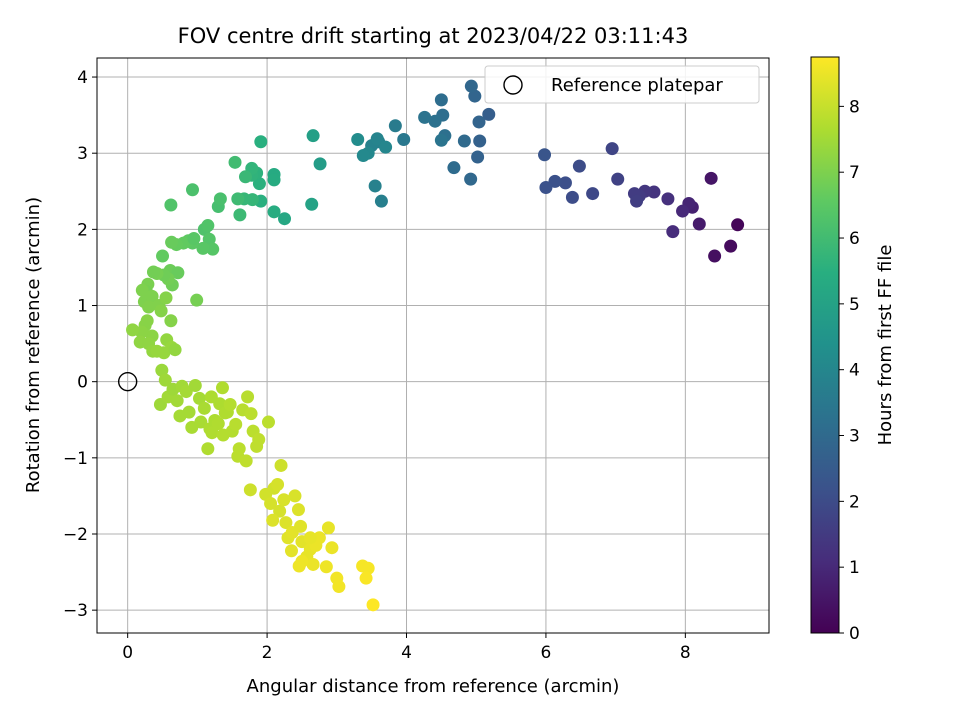 The height and width of the screenshot is (720, 960). Describe the element at coordinates (75, 459) in the screenshot. I see `y-tick-label: −1` at that location.